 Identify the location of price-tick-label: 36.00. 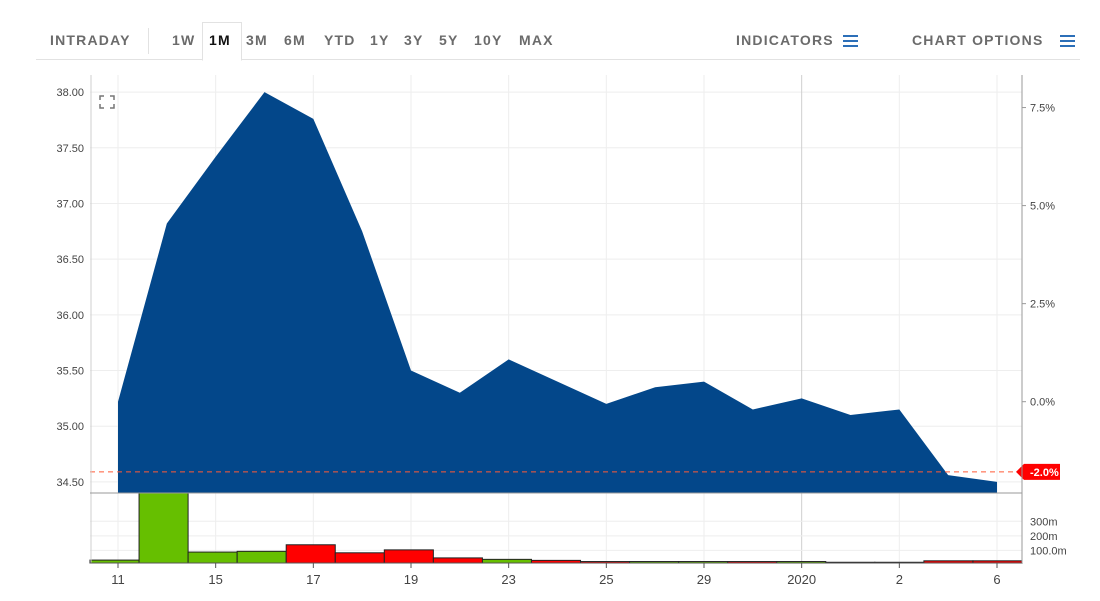
(70, 316).